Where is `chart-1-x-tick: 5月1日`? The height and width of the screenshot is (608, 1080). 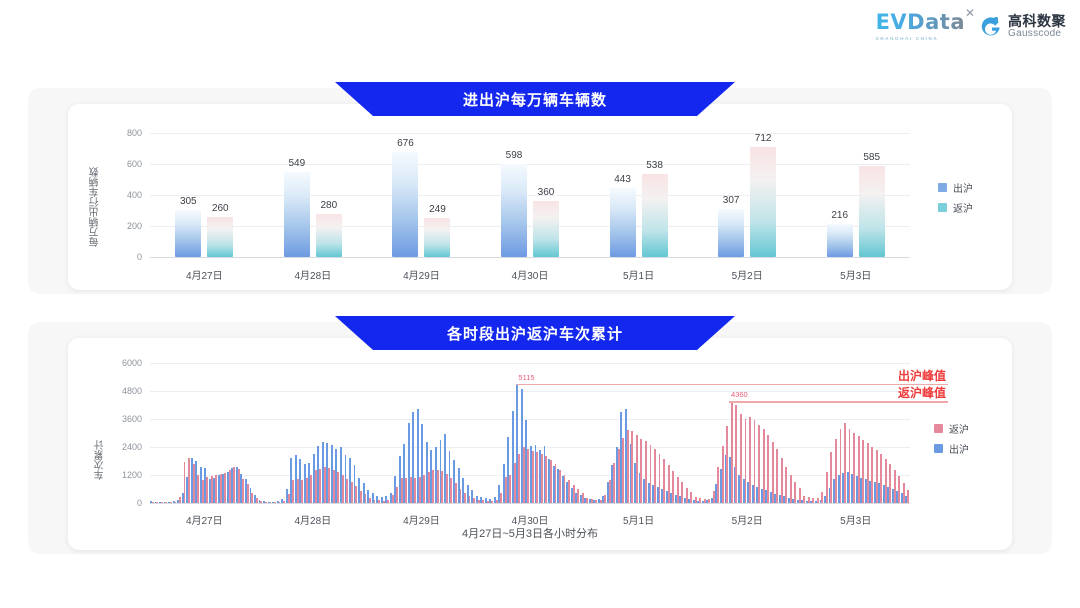
chart-1-x-tick: 5月1日 is located at coordinates (639, 276).